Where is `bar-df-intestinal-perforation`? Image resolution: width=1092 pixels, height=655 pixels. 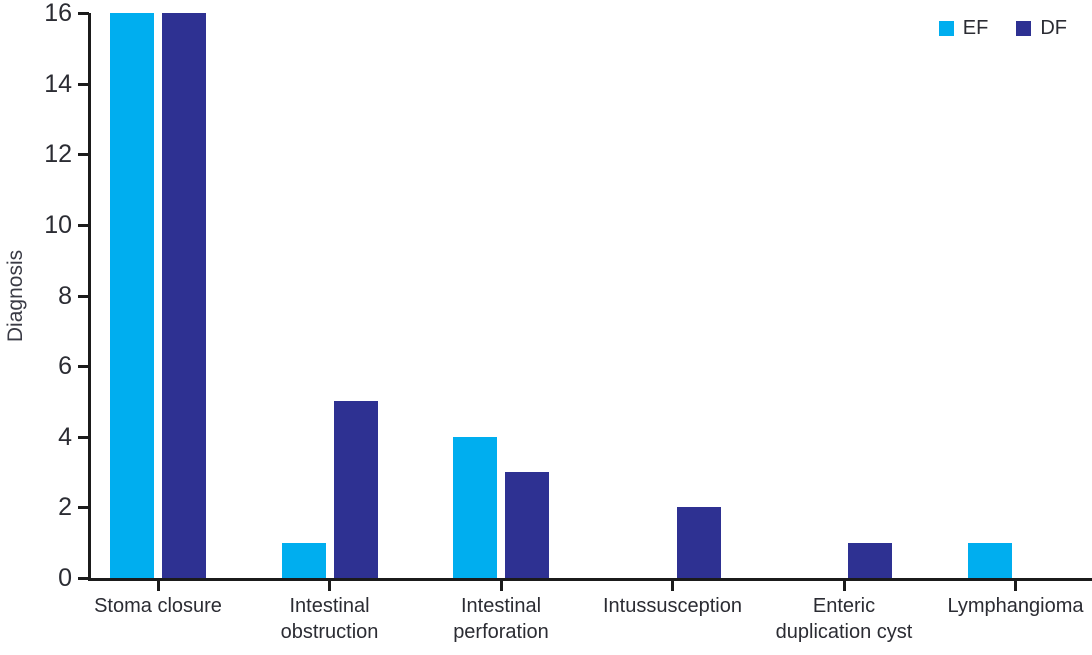
bar-df-intestinal-perforation is located at coordinates (527, 525).